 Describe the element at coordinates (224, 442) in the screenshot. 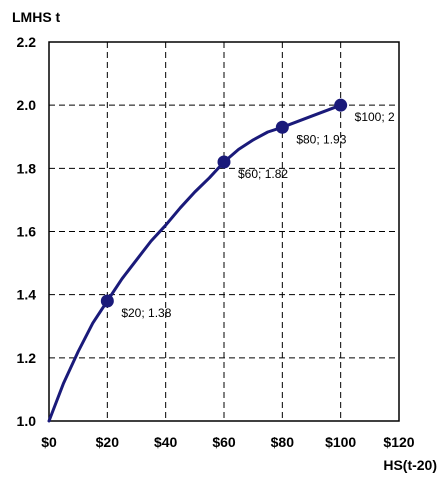

I see `x-tick-label: $60` at that location.